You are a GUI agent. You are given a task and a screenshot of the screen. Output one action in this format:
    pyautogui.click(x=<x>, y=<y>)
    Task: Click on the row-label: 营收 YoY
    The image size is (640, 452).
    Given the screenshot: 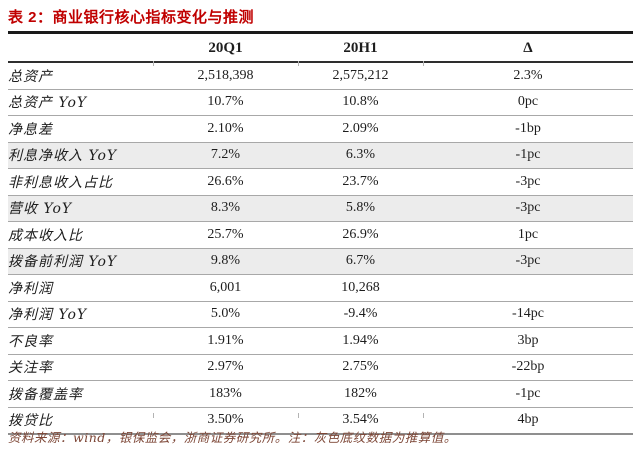 What is the action you would take?
    pyautogui.click(x=80, y=208)
    